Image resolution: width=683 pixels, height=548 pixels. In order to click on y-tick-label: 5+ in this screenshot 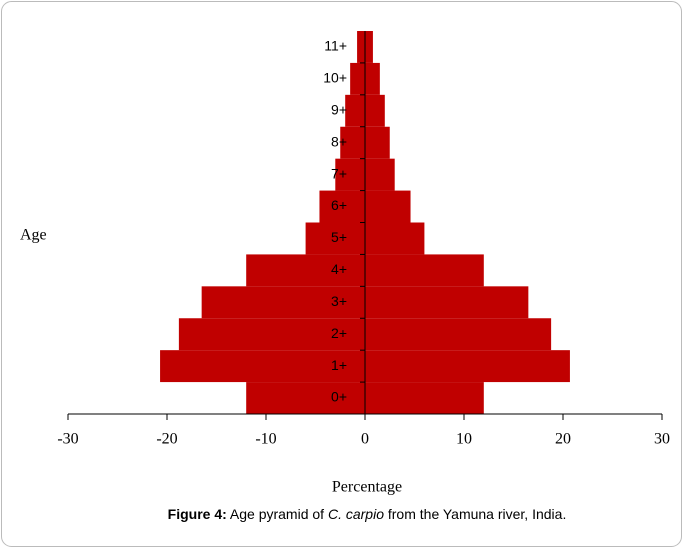, I will do `click(339, 237)`.